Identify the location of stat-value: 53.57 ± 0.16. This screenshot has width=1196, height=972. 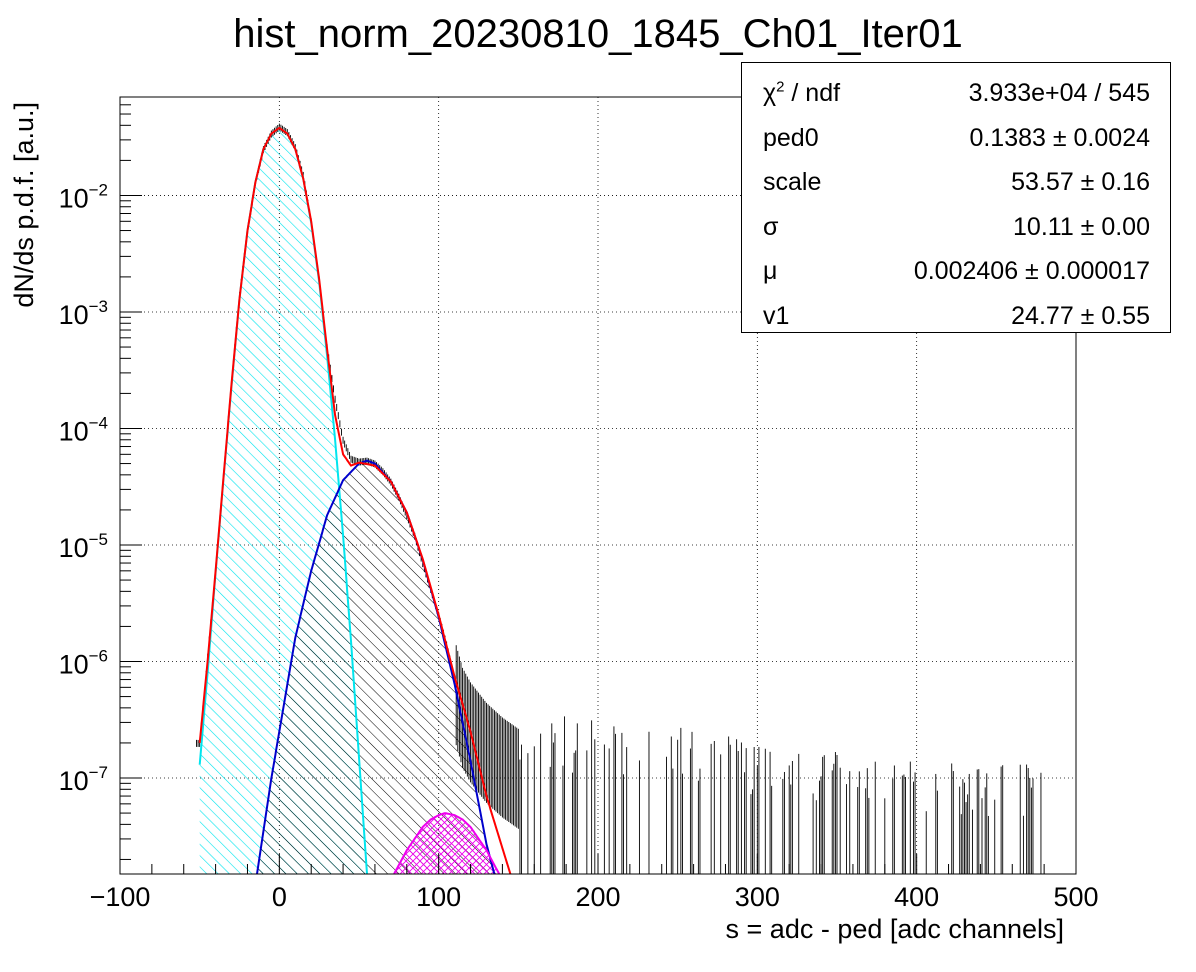
(1080, 182).